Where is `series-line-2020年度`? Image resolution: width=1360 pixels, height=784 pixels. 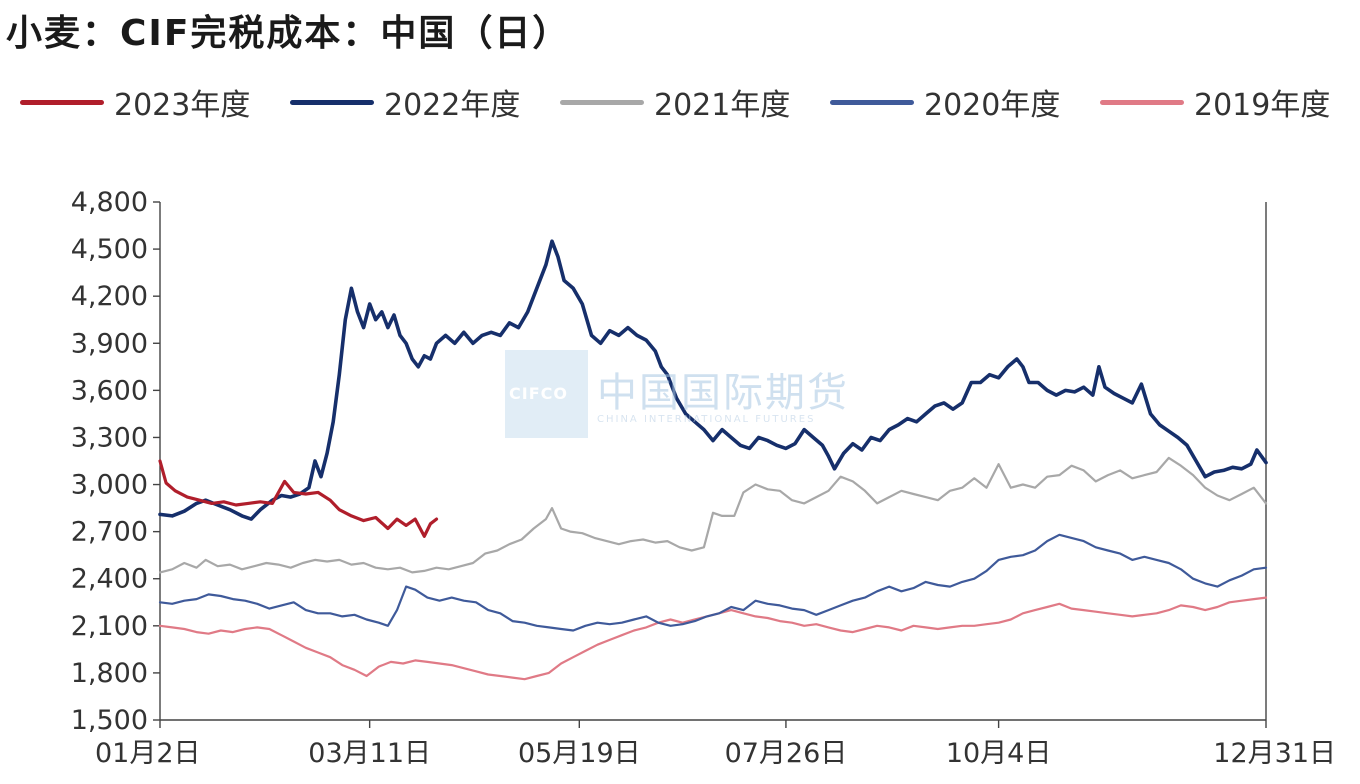 series-line-2020年度 is located at coordinates (713, 582).